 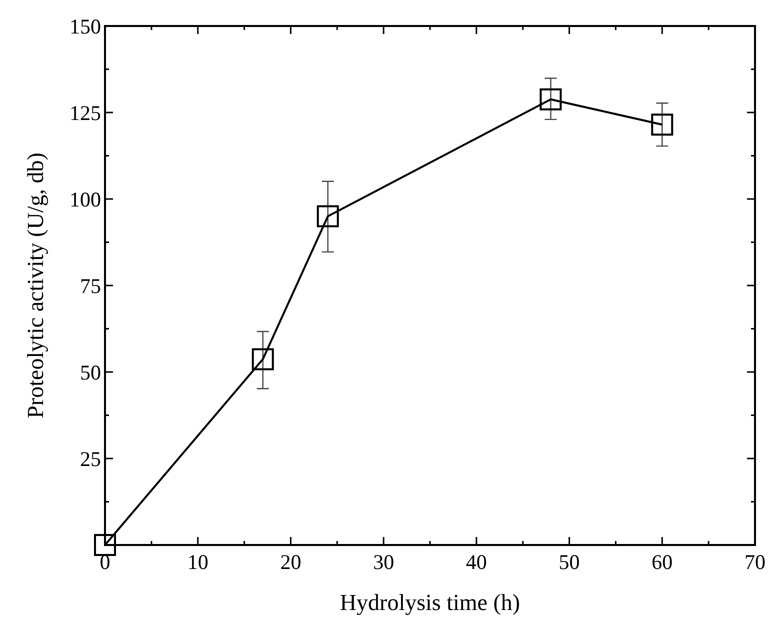 What do you see at coordinates (430, 602) in the screenshot?
I see `x-axis-title: Hydrolysis time (h)` at bounding box center [430, 602].